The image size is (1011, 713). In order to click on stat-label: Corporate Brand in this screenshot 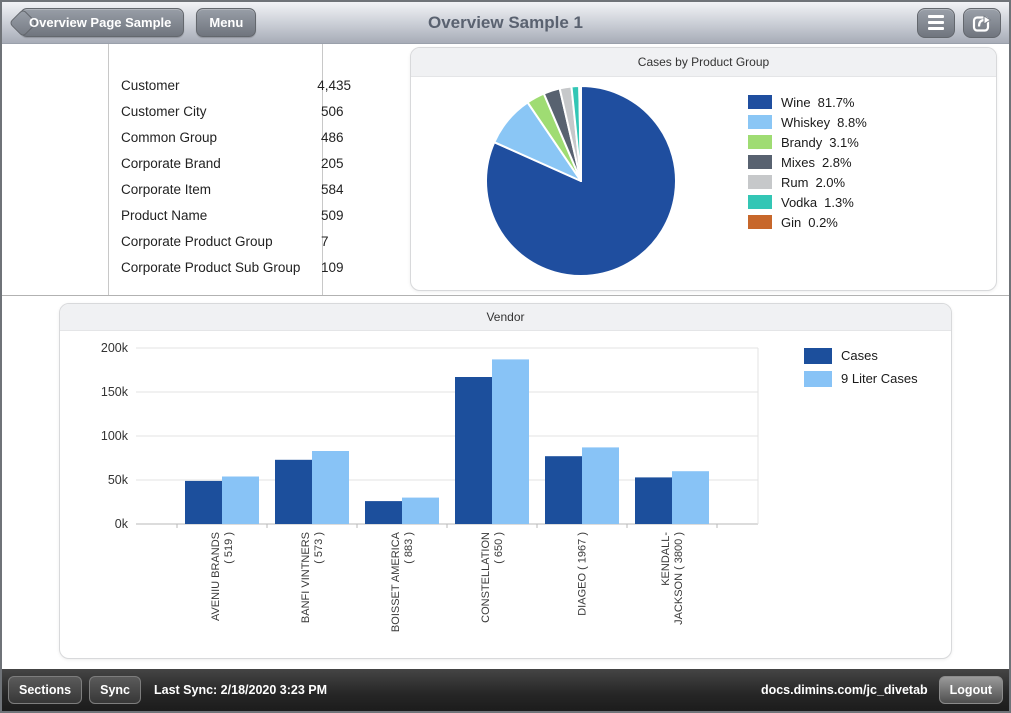, I will do `click(171, 163)`.